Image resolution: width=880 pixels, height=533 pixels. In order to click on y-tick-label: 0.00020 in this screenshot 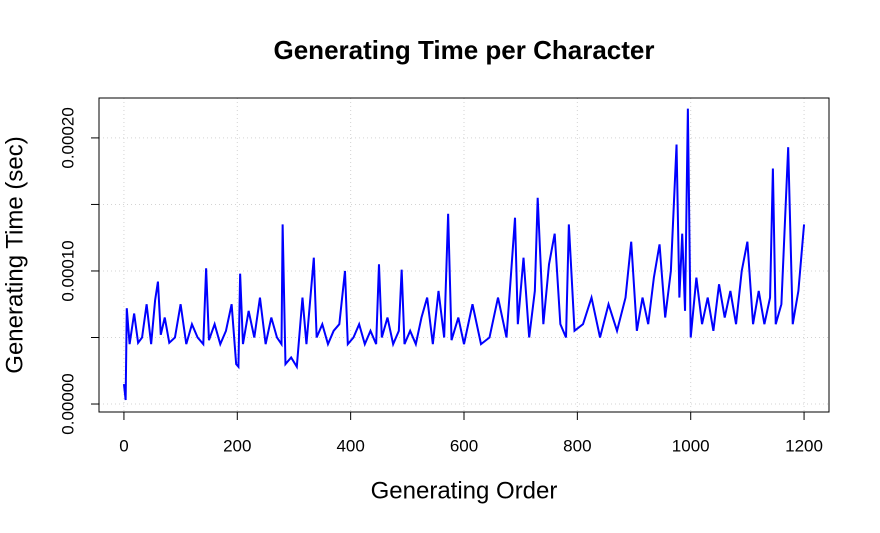, I will do `click(67, 137)`.